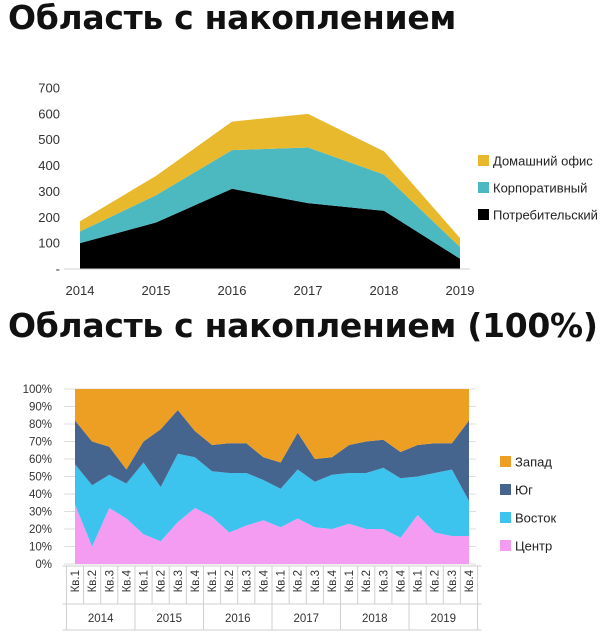  Describe the element at coordinates (40, 408) in the screenshot. I see `chart2-y-tick-label: 90%` at that location.